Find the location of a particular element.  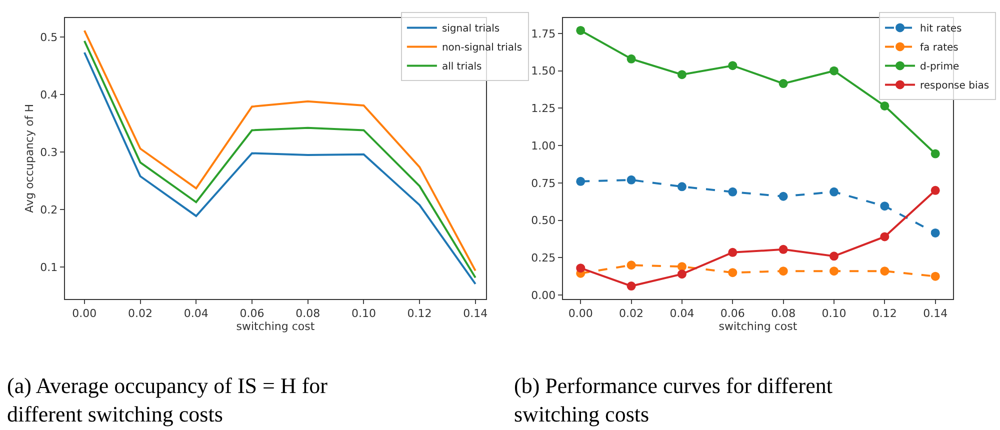

y-axis-title: Avg occupancy of H is located at coordinates (29, 158).